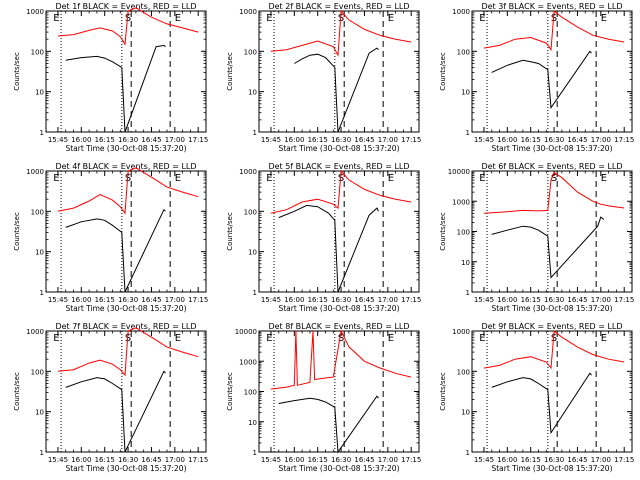 Image resolution: width=640 pixels, height=480 pixels. Describe the element at coordinates (551, 6) in the screenshot. I see `chart-title: Det 3f BLACK = Events, RED = LLD` at that location.